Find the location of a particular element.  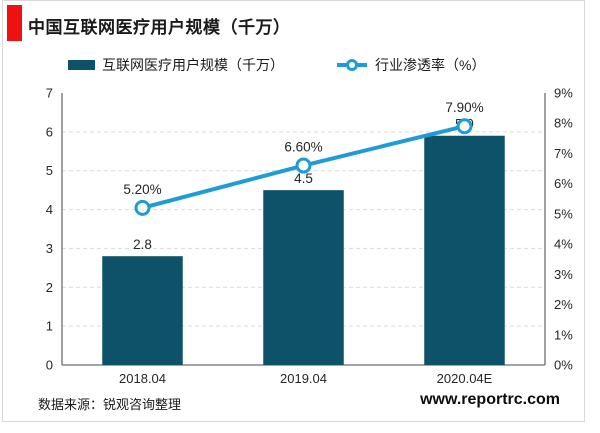

legend-item-penetration: 行业渗透率（%） is located at coordinates (410, 65).